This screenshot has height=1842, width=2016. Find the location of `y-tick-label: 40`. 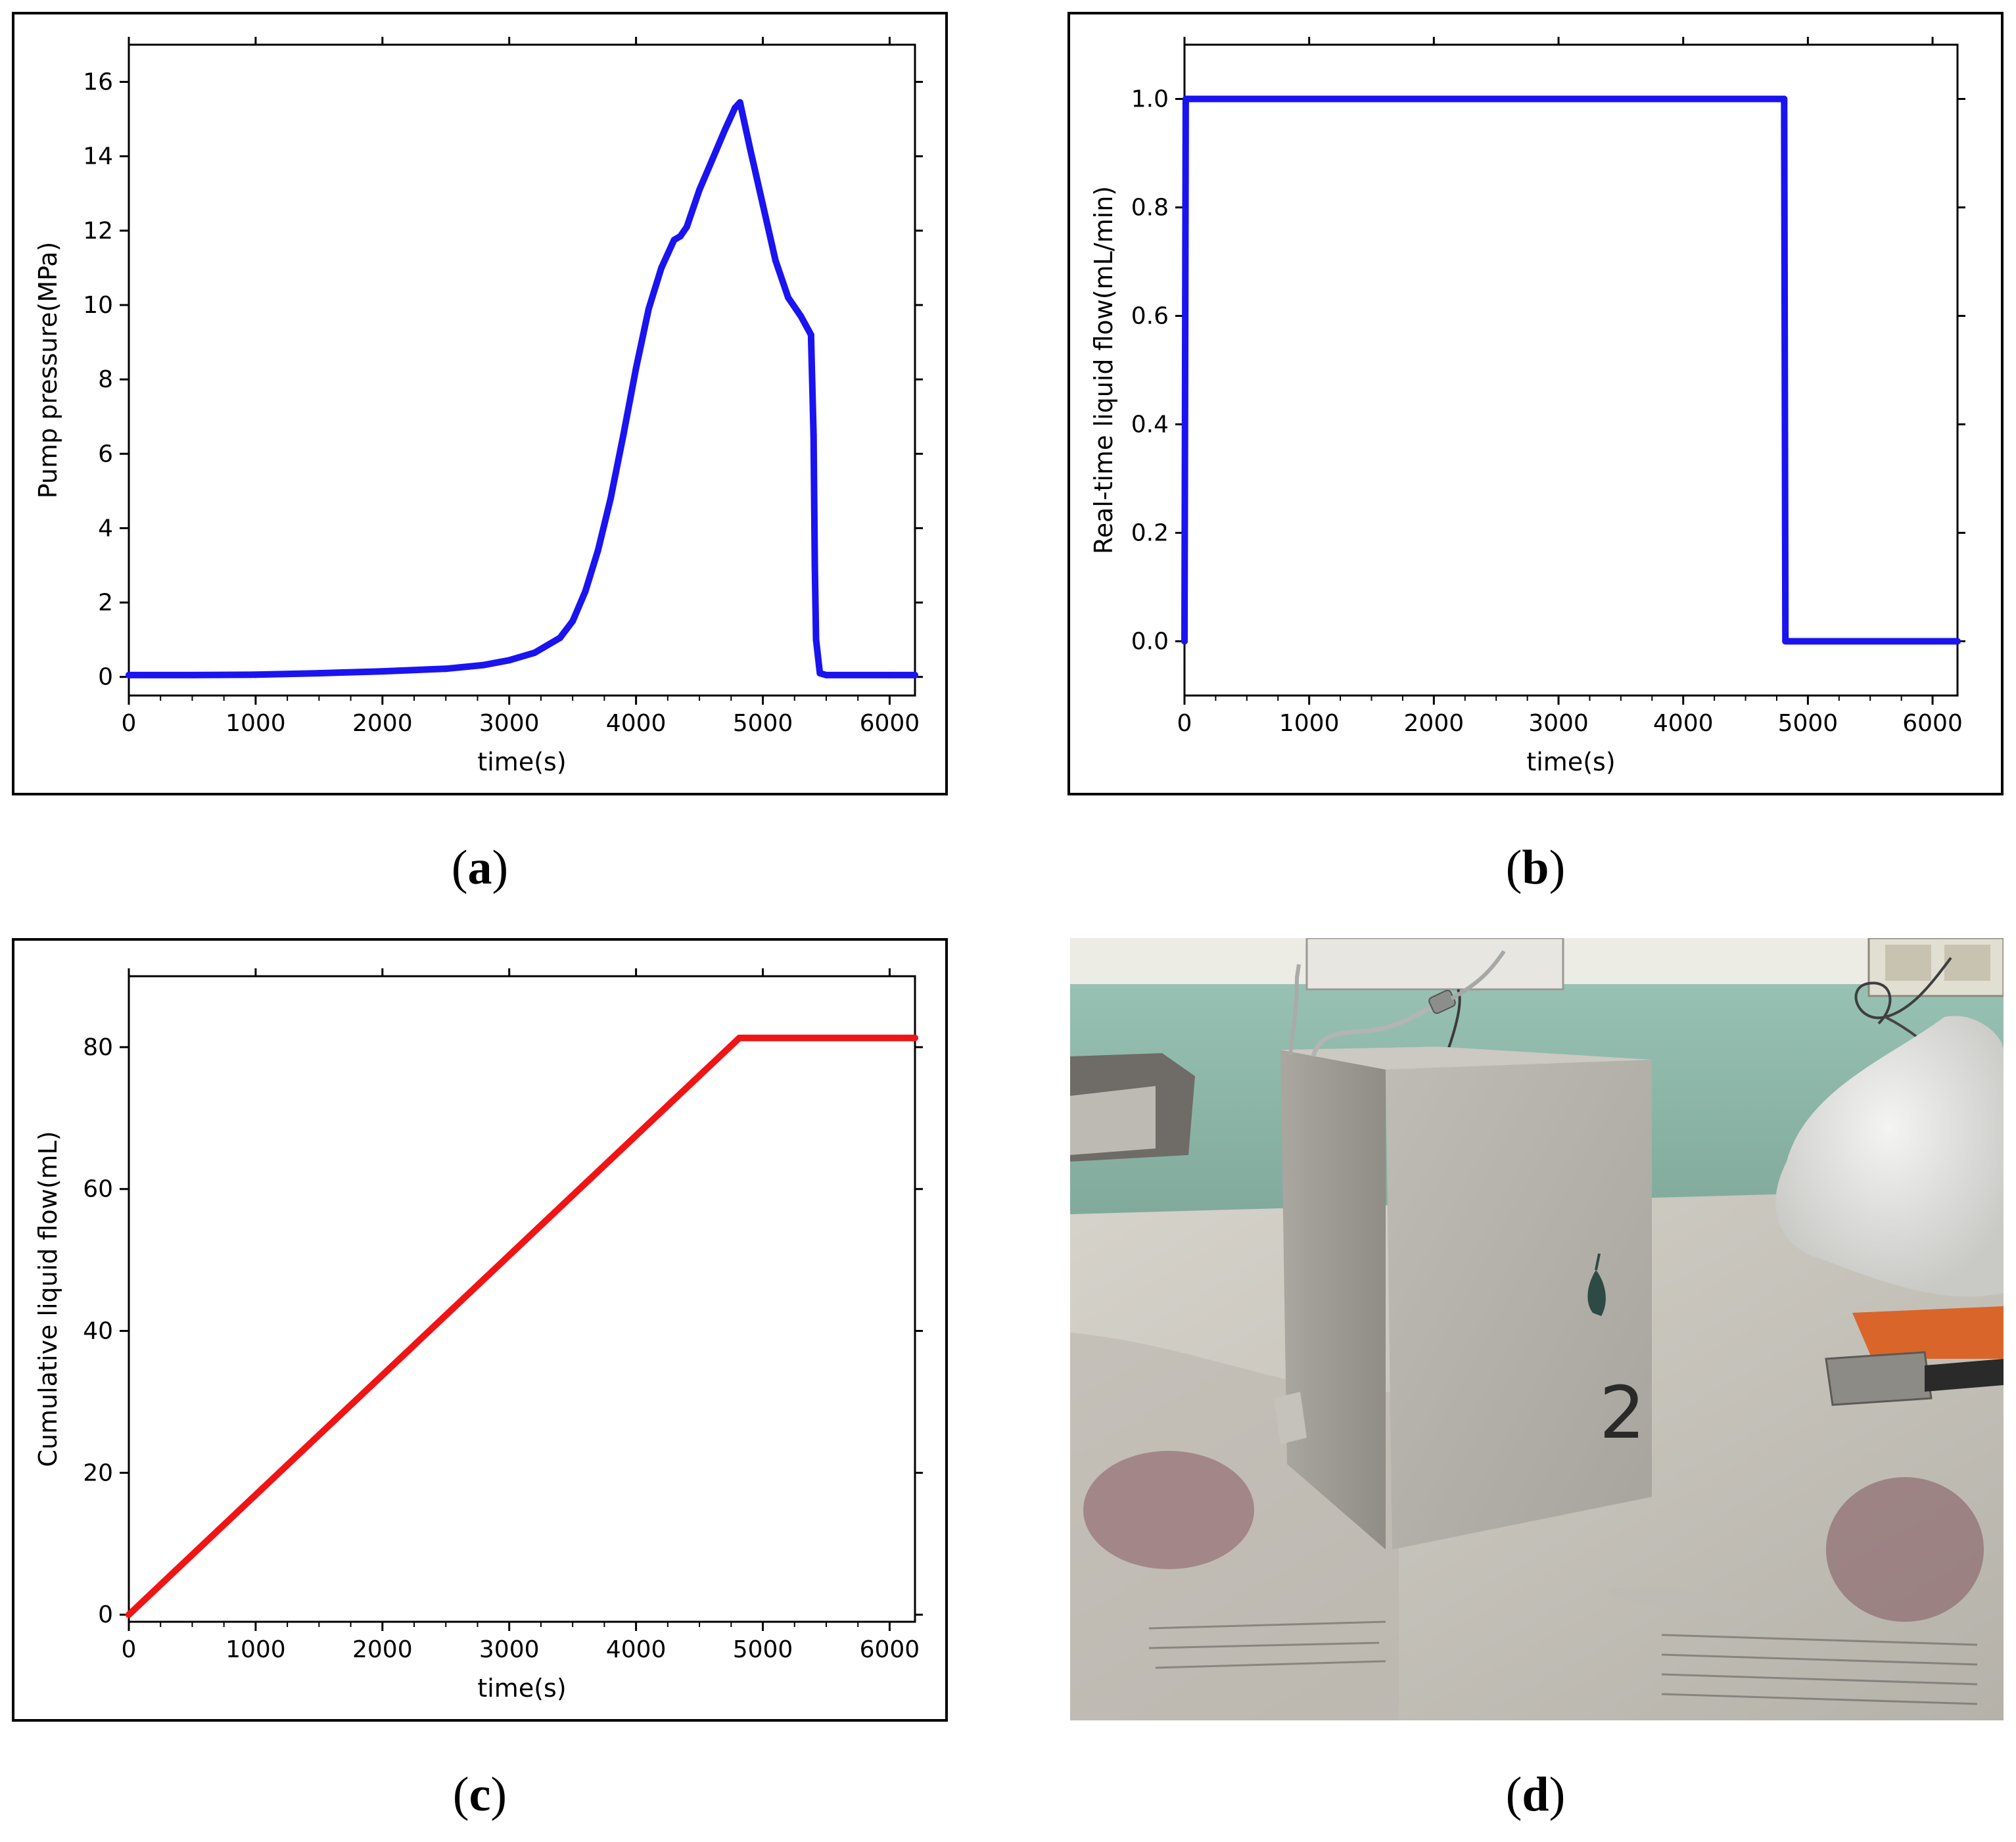

y-tick-label: 40 is located at coordinates (98, 1331).